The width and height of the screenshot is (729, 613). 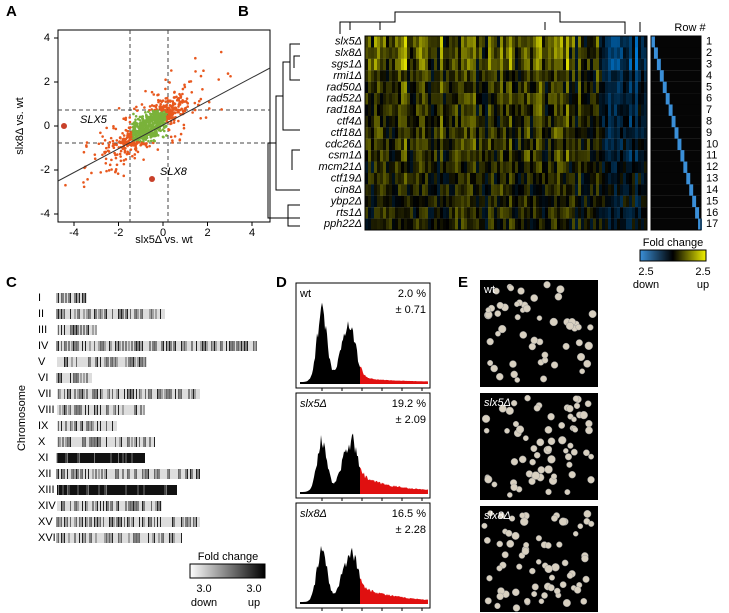 What do you see at coordinates (709, 42) in the screenshot?
I see `row-number: 1` at bounding box center [709, 42].